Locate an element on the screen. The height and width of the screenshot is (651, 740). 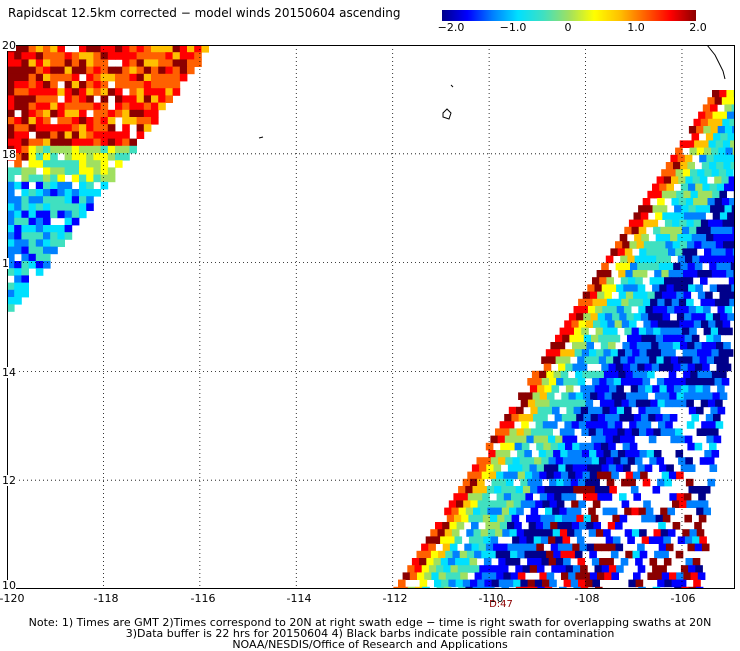
lon-label-116: -116 is located at coordinates (203, 598).